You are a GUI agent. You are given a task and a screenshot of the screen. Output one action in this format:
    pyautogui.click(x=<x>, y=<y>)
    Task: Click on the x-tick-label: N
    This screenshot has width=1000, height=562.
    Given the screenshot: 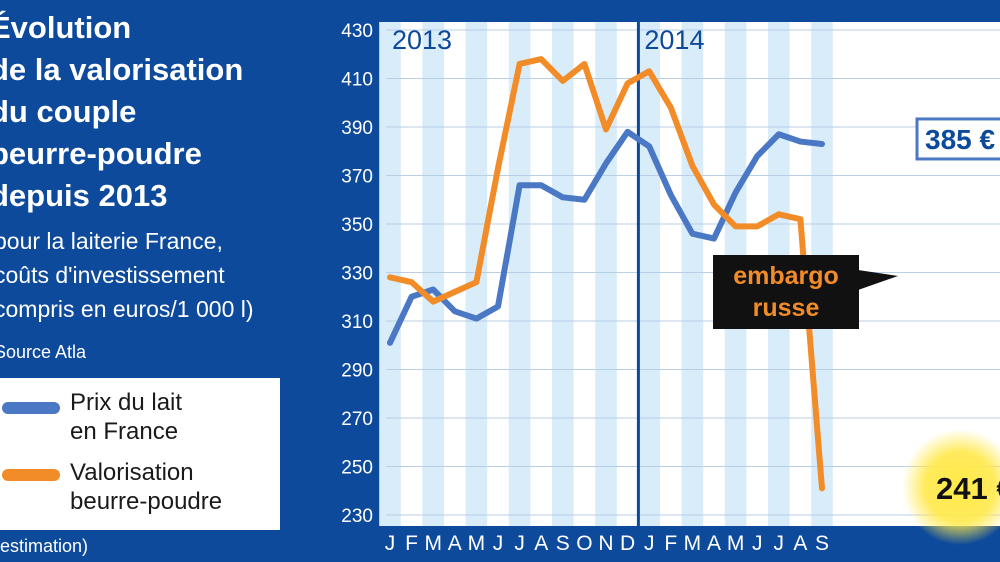 What is the action you would take?
    pyautogui.click(x=605, y=543)
    